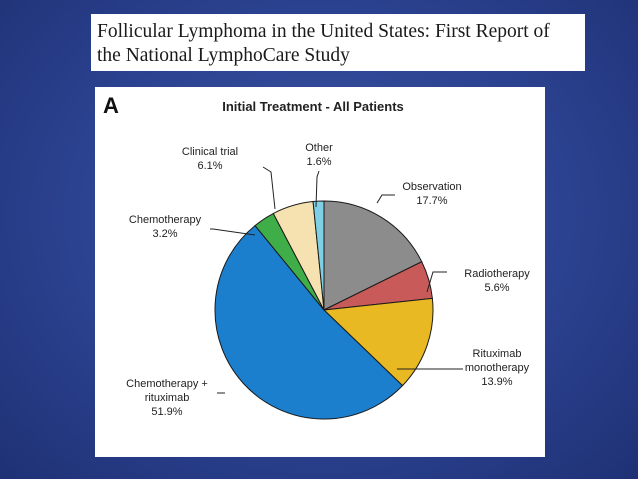 This screenshot has width=638, height=479. What do you see at coordinates (313, 106) in the screenshot?
I see `chart-title: Initial Treatment - All Patients` at bounding box center [313, 106].